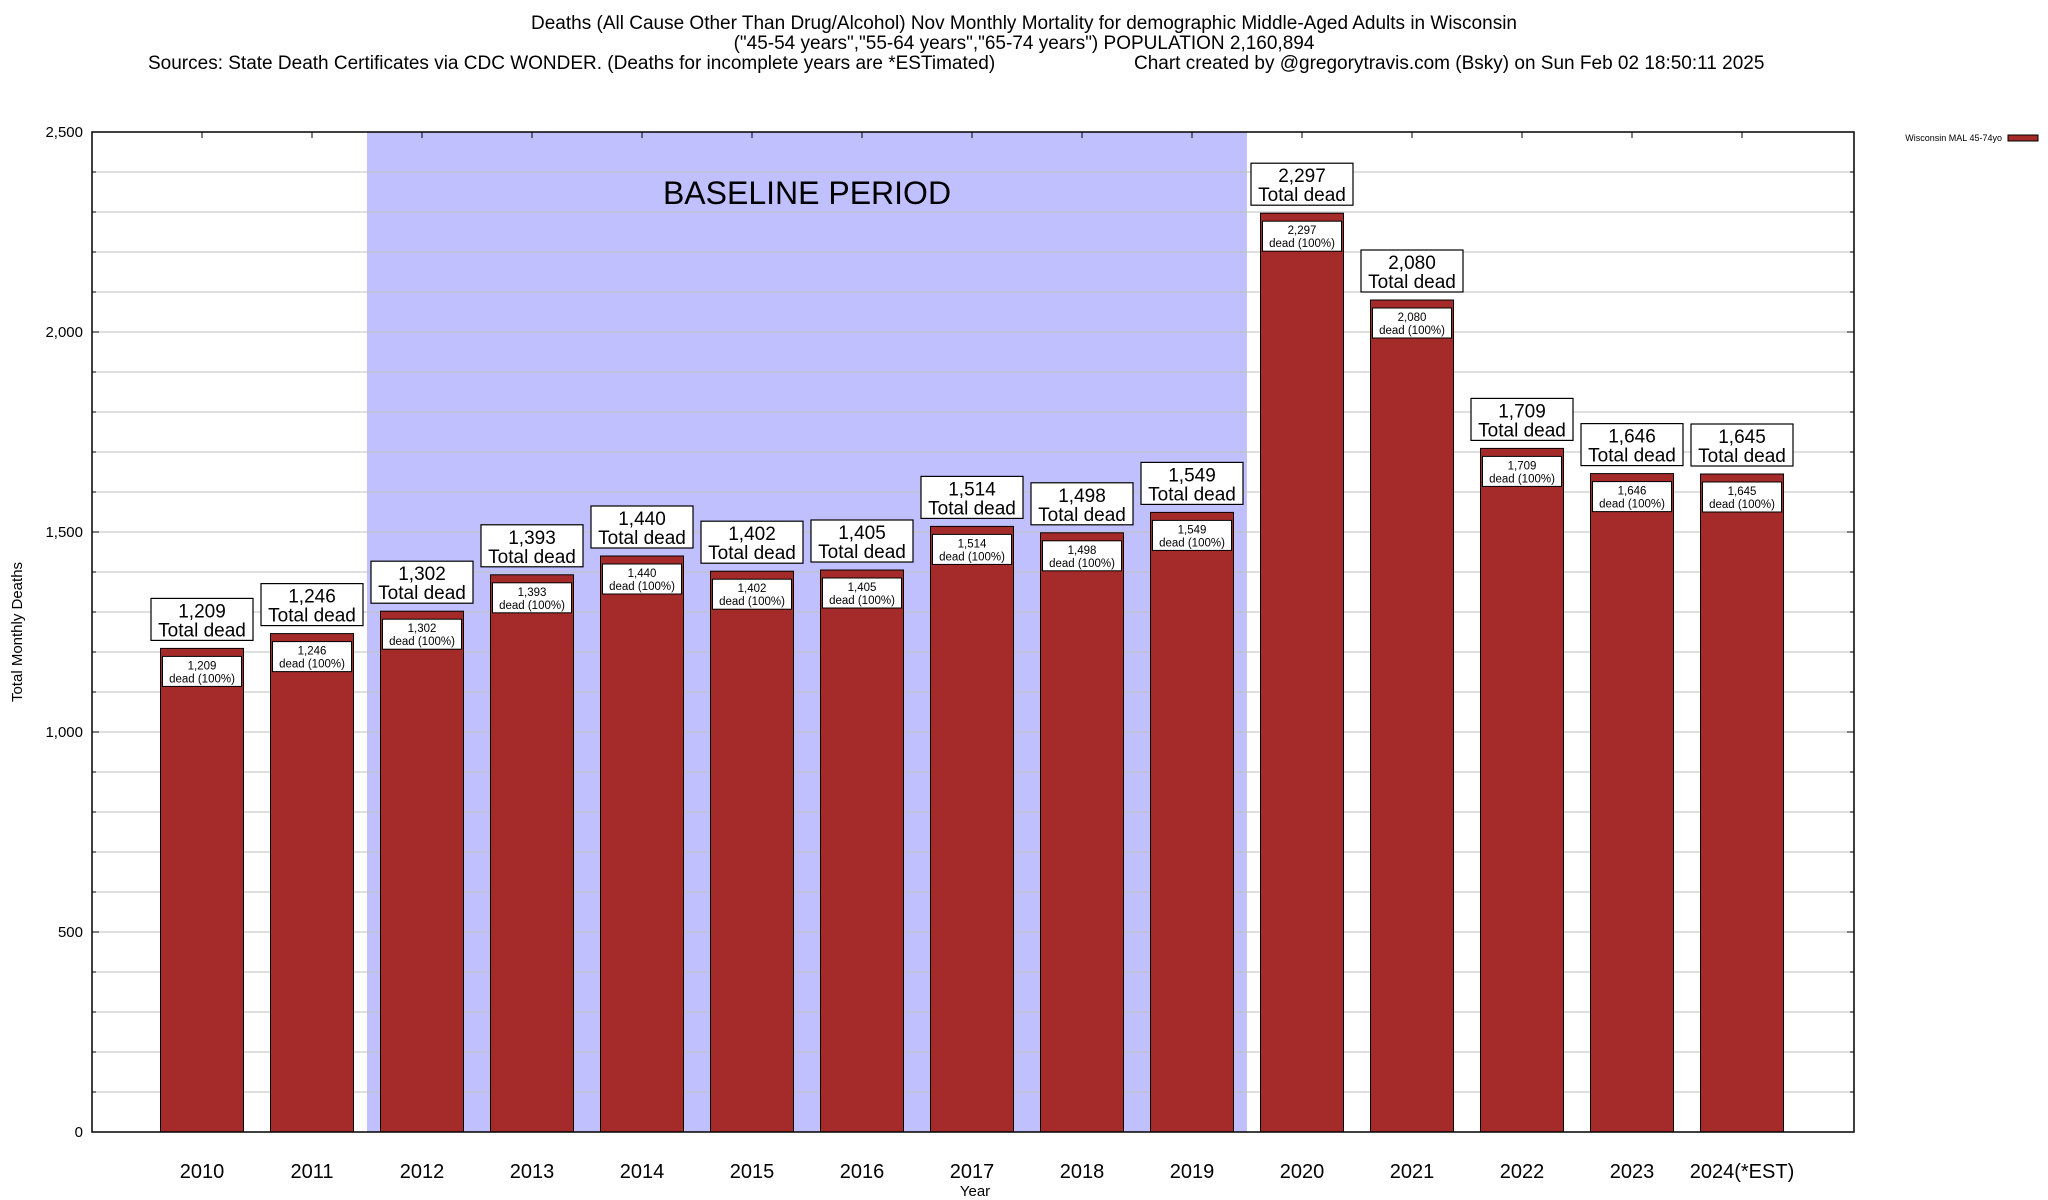  What do you see at coordinates (807, 193) in the screenshot?
I see `baseline-period-label: BASELINE PERIOD` at bounding box center [807, 193].